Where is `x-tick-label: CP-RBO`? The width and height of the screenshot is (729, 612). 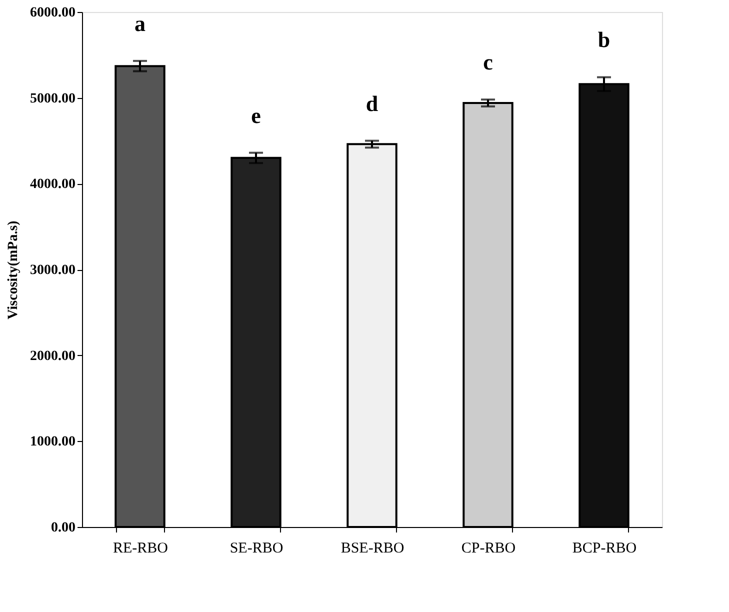 x-tick-label: CP-RBO is located at coordinates (488, 548).